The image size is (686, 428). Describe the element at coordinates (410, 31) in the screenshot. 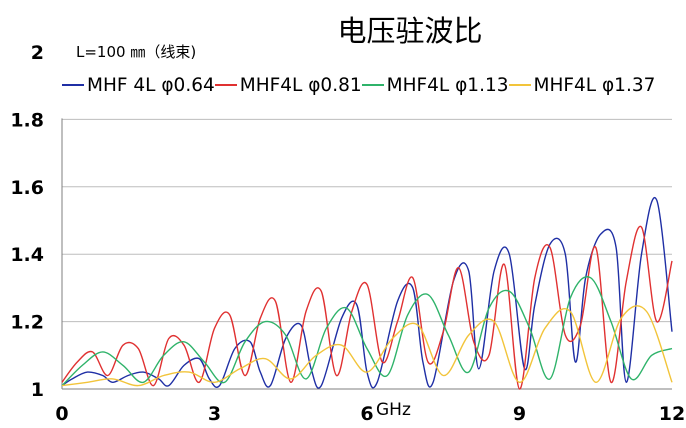

I see `chart-title: 电压驻波比` at that location.